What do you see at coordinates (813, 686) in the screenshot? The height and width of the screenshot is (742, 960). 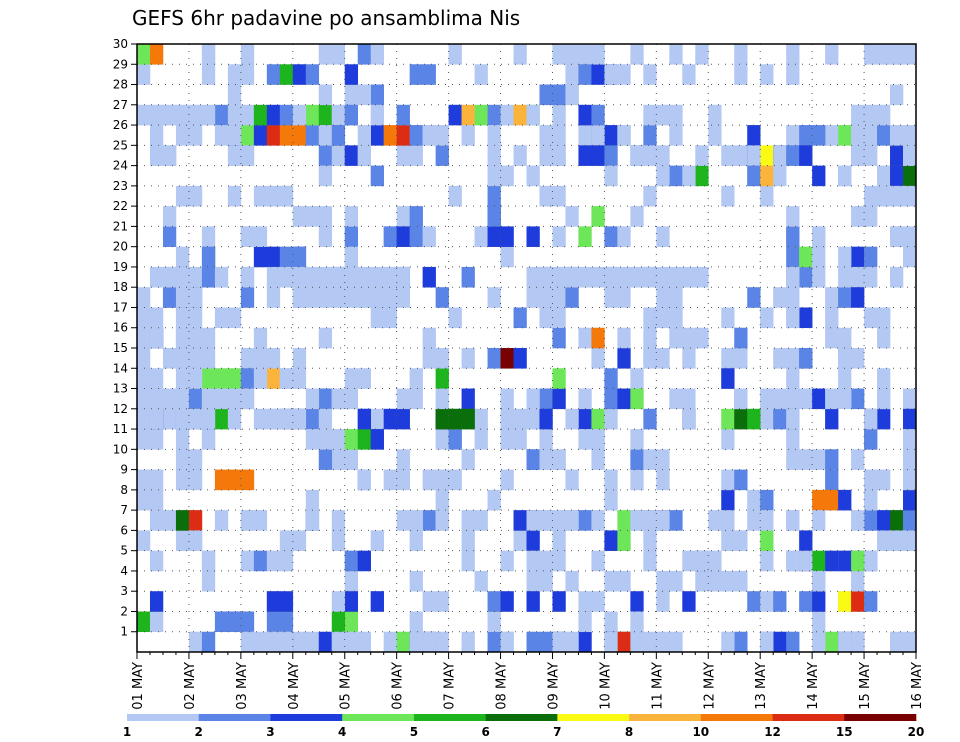 I see `x-tick-label: 14 MAY` at bounding box center [813, 686].